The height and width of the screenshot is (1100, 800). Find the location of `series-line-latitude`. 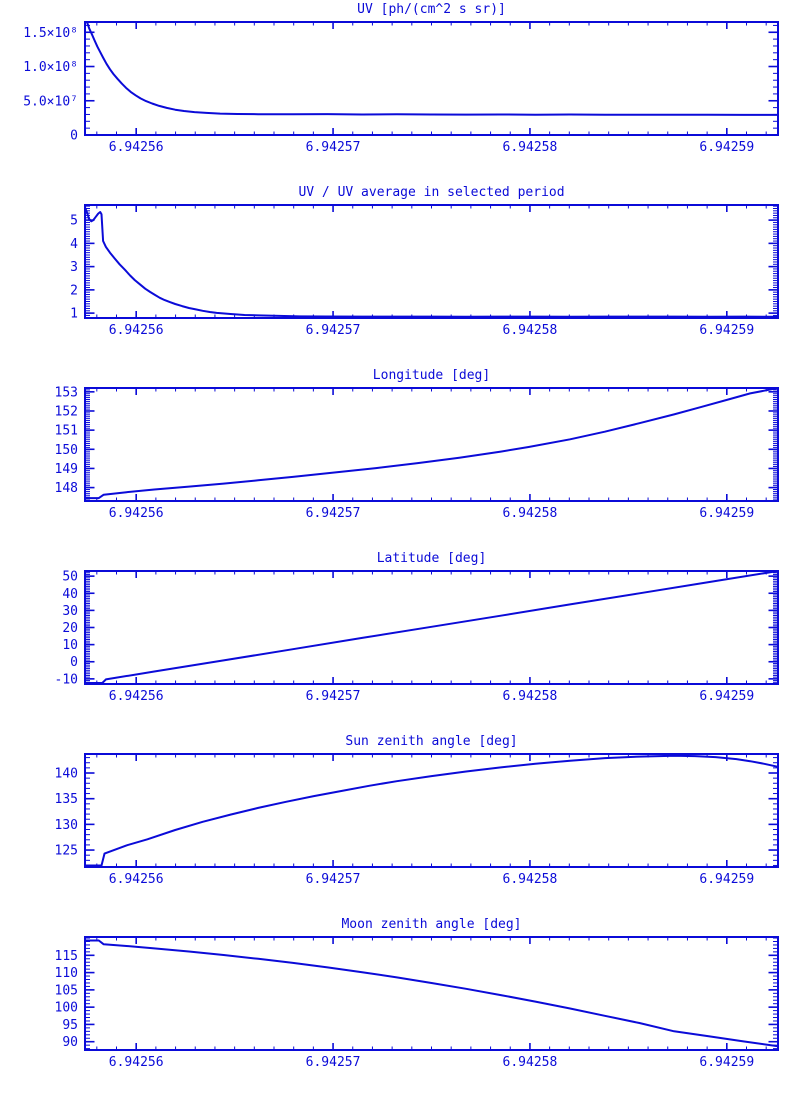

series-line-latitude is located at coordinates (431, 627).